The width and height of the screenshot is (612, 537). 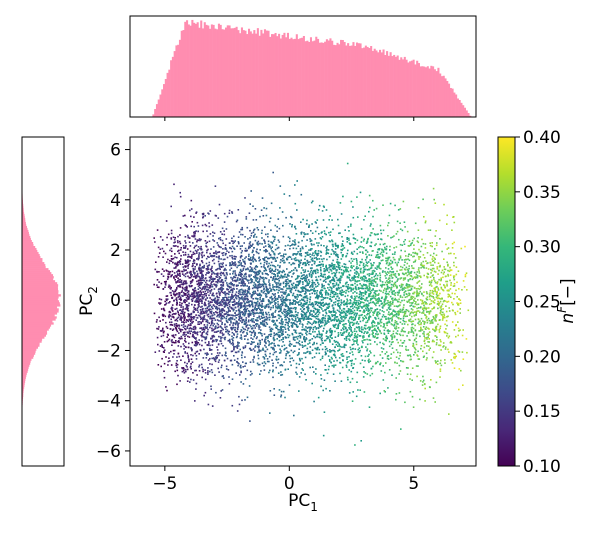 What do you see at coordinates (25, 231) in the screenshot?
I see `left-histogram-bar` at bounding box center [25, 231].